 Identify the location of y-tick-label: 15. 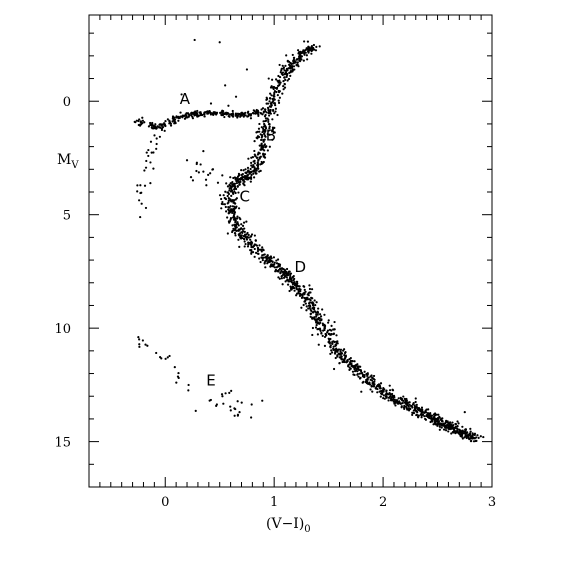
(62, 443).